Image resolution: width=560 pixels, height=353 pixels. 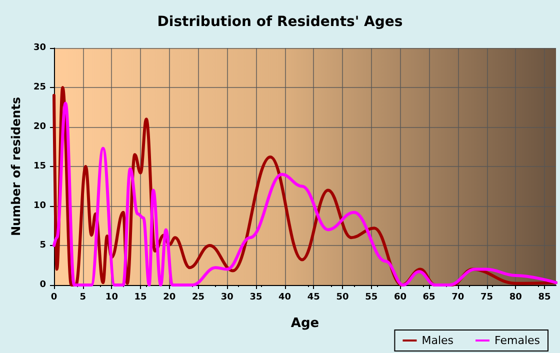 I want to click on x-tick-label: 40, so click(x=285, y=297).